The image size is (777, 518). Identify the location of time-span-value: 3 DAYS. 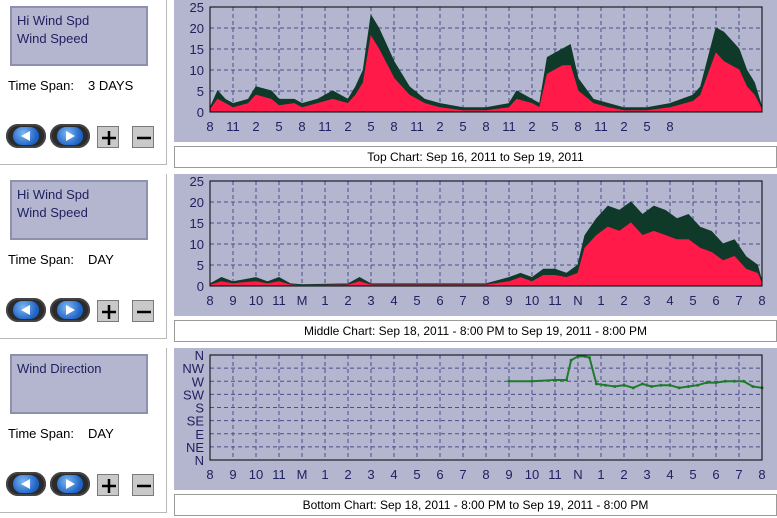
(111, 85).